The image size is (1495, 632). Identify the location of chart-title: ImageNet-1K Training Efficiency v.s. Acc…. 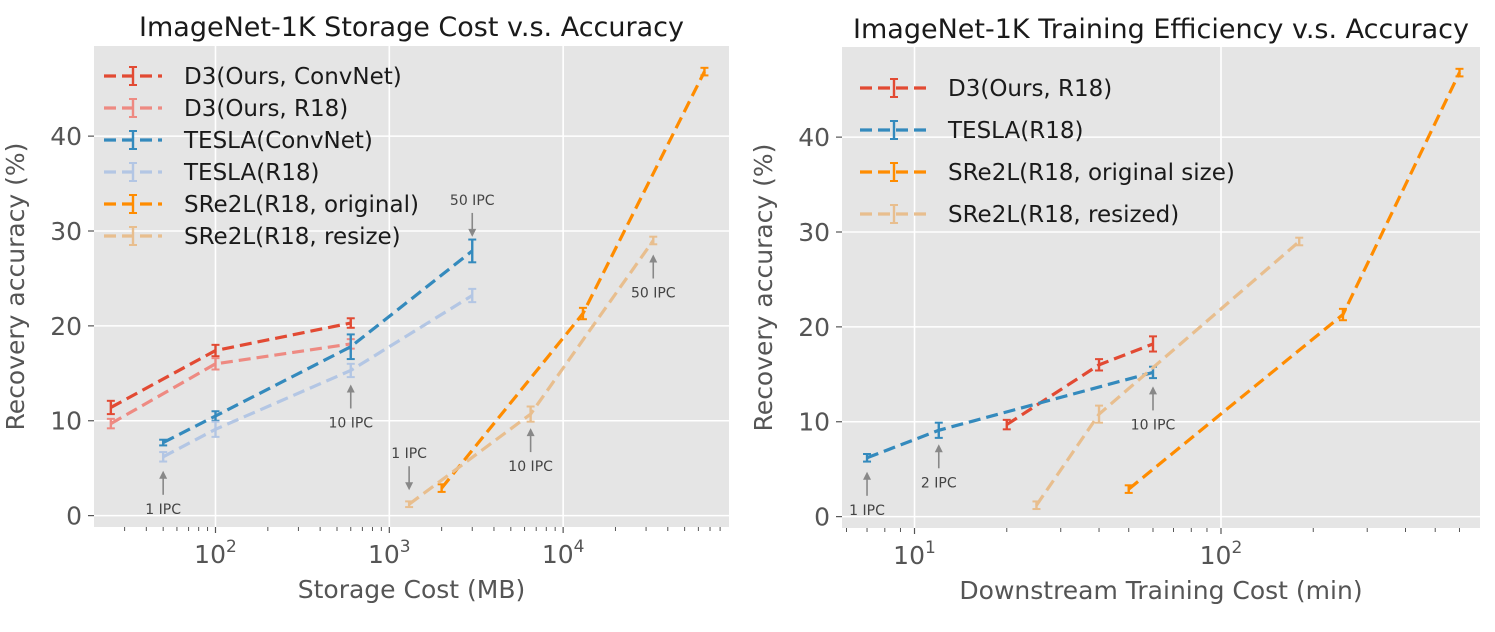
(1161, 29).